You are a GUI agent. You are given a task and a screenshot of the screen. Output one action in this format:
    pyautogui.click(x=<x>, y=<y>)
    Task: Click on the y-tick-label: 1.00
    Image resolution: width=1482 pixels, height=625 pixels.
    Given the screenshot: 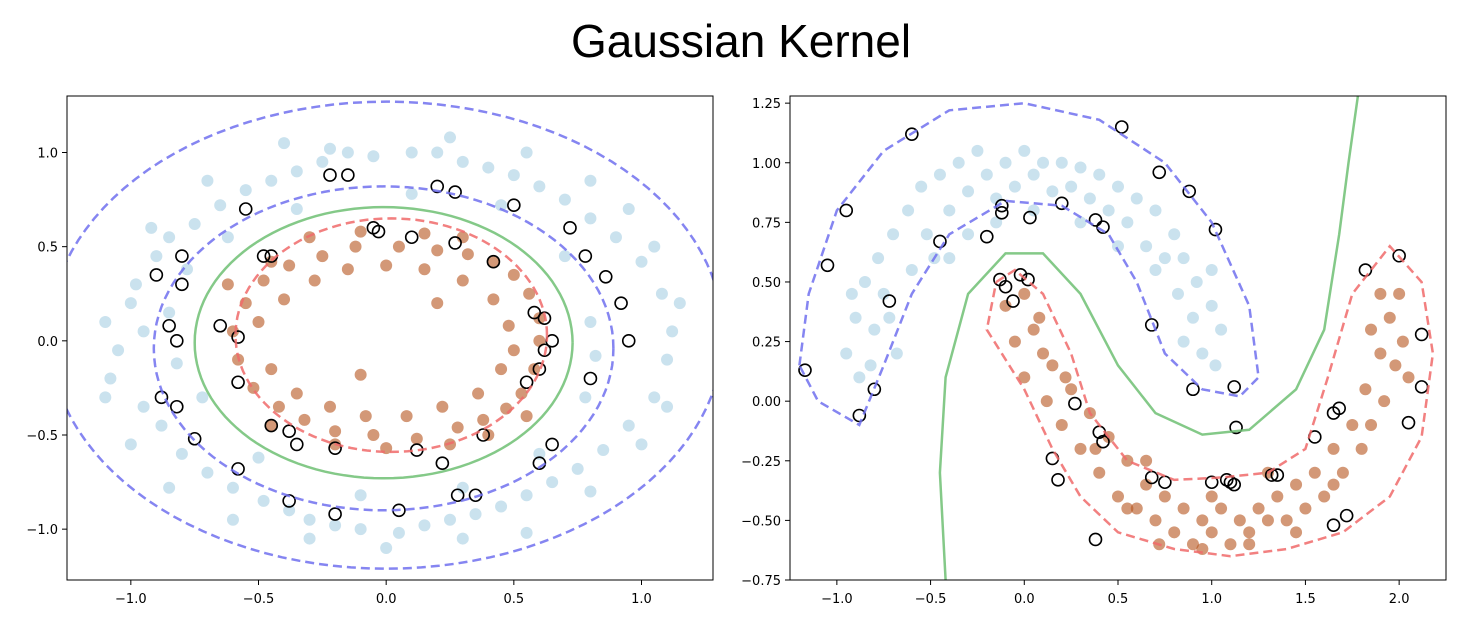 What is the action you would take?
    pyautogui.click(x=766, y=164)
    